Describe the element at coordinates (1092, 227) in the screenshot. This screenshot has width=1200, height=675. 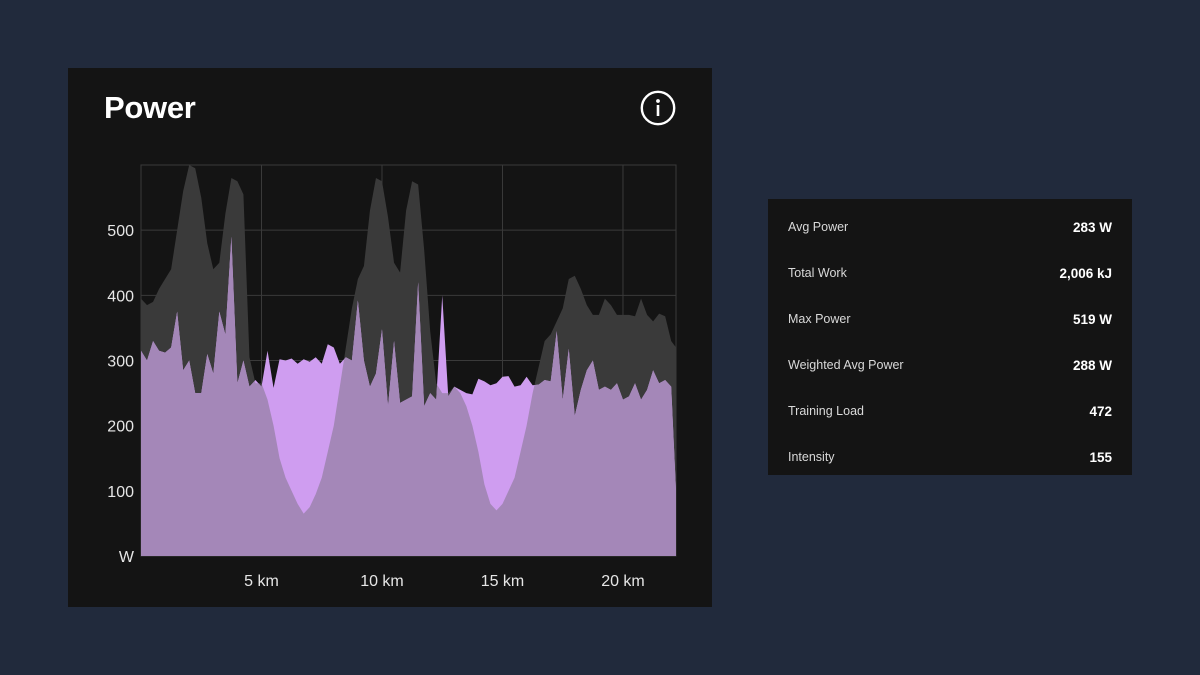
I see `stat-value: 283 W` at that location.